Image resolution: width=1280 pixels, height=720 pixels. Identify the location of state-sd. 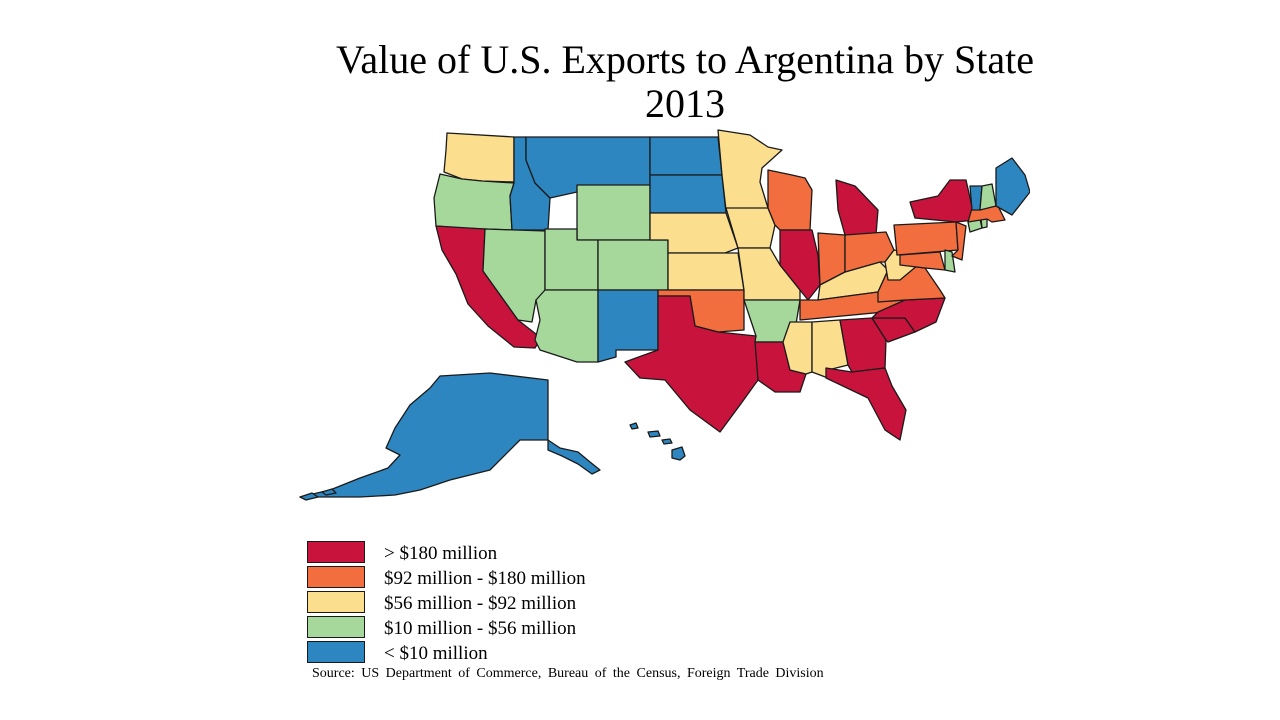
(688, 194).